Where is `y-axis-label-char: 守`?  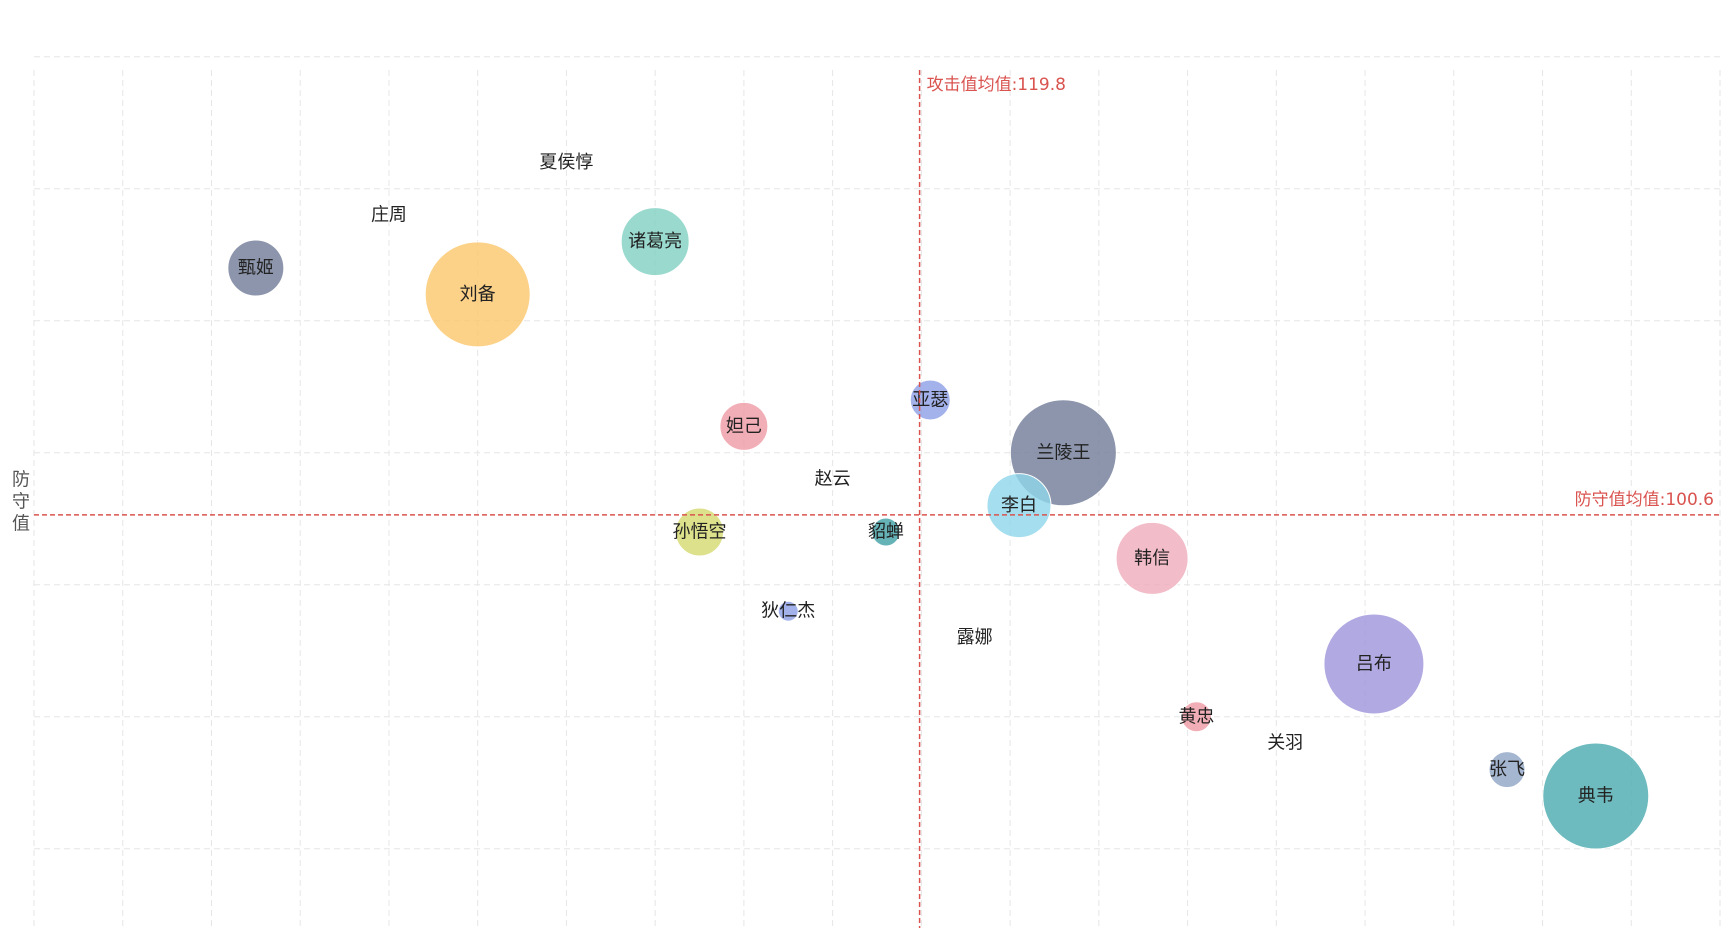
y-axis-label-char: 守 is located at coordinates (21, 502).